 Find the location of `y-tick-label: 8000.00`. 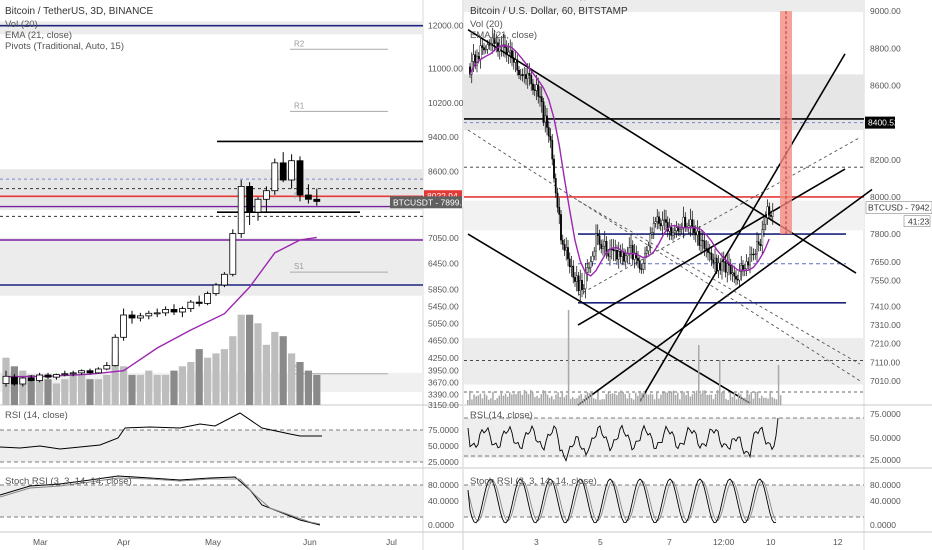

y-tick-label: 8000.00 is located at coordinates (885, 197).